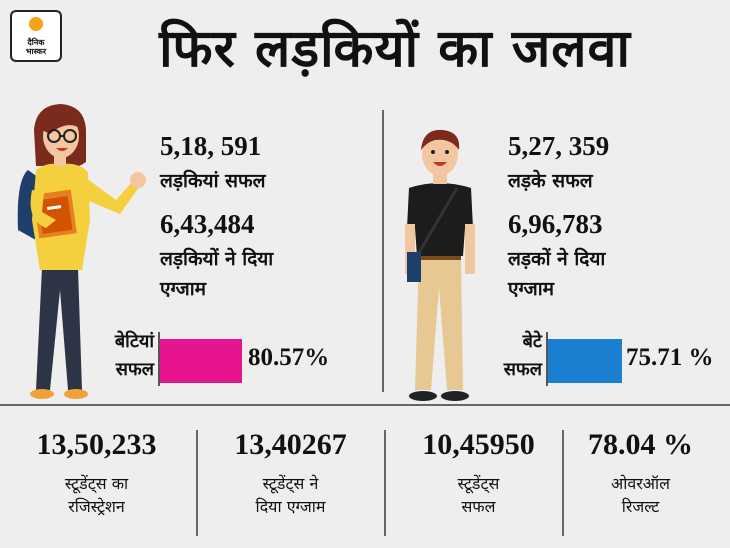 This screenshot has width=730, height=548. I want to click on stat-passed: 10,45950 स्टूडेंट्स सफल, so click(478, 473).